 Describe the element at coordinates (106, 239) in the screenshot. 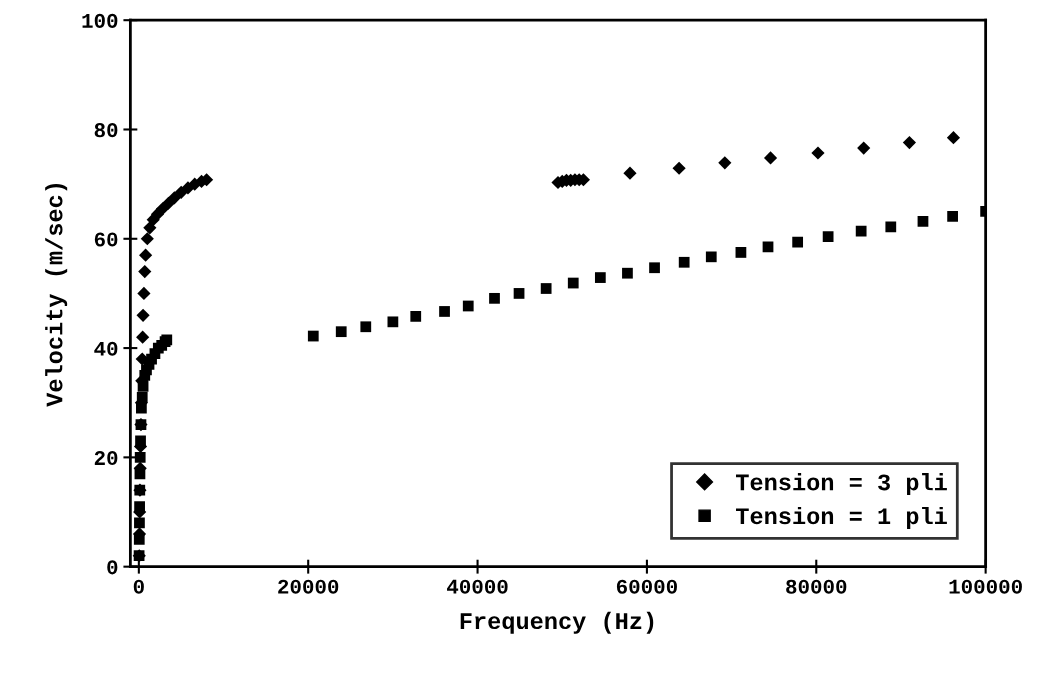

I see `y-tick-label: 60` at that location.